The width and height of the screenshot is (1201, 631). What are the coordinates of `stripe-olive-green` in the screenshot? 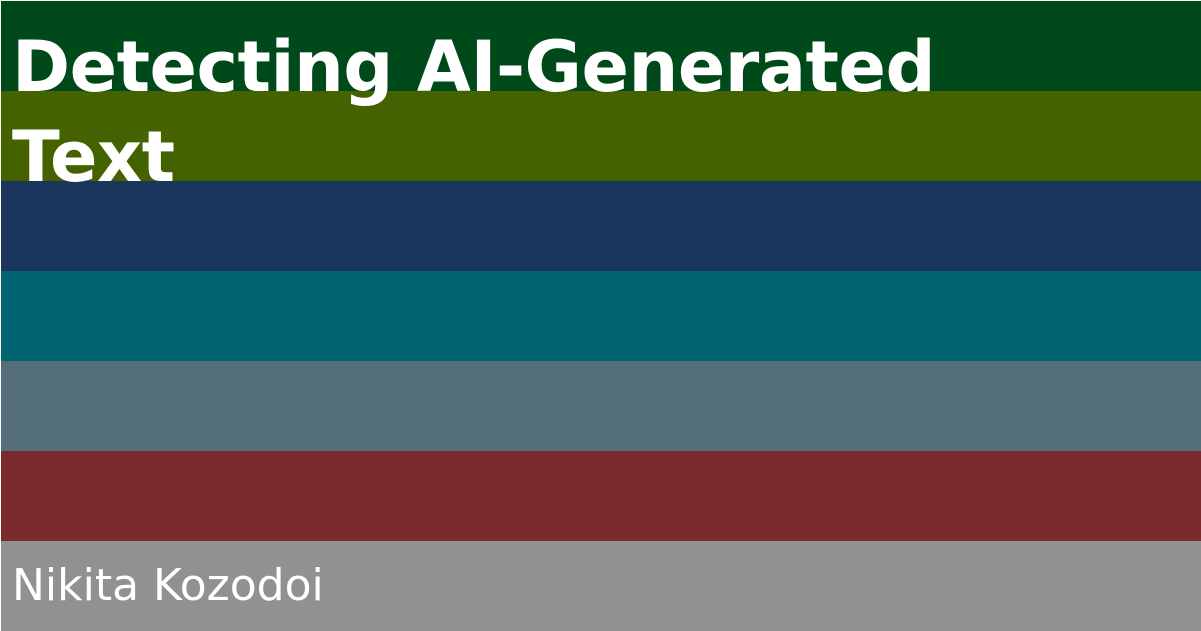 It's located at (601, 136).